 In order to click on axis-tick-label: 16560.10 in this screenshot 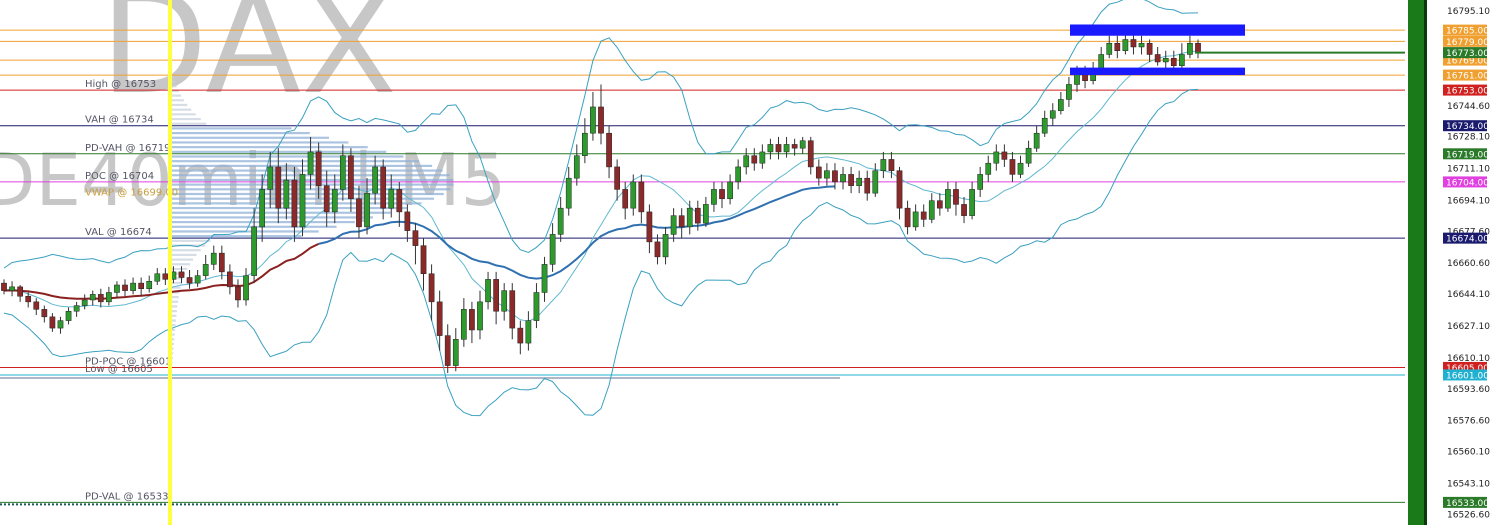, I will do `click(1468, 453)`.